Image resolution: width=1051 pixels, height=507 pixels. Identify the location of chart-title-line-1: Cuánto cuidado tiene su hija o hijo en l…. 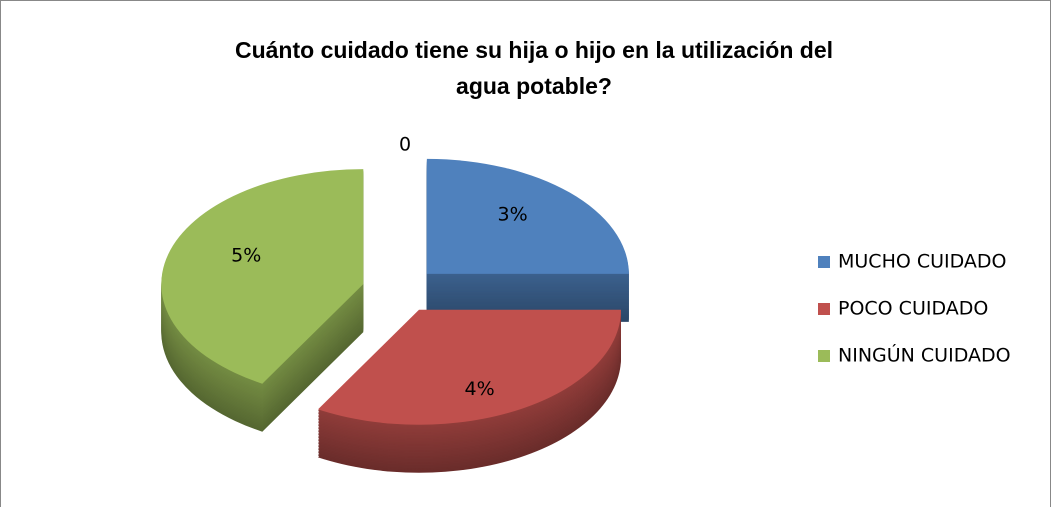
(534, 50).